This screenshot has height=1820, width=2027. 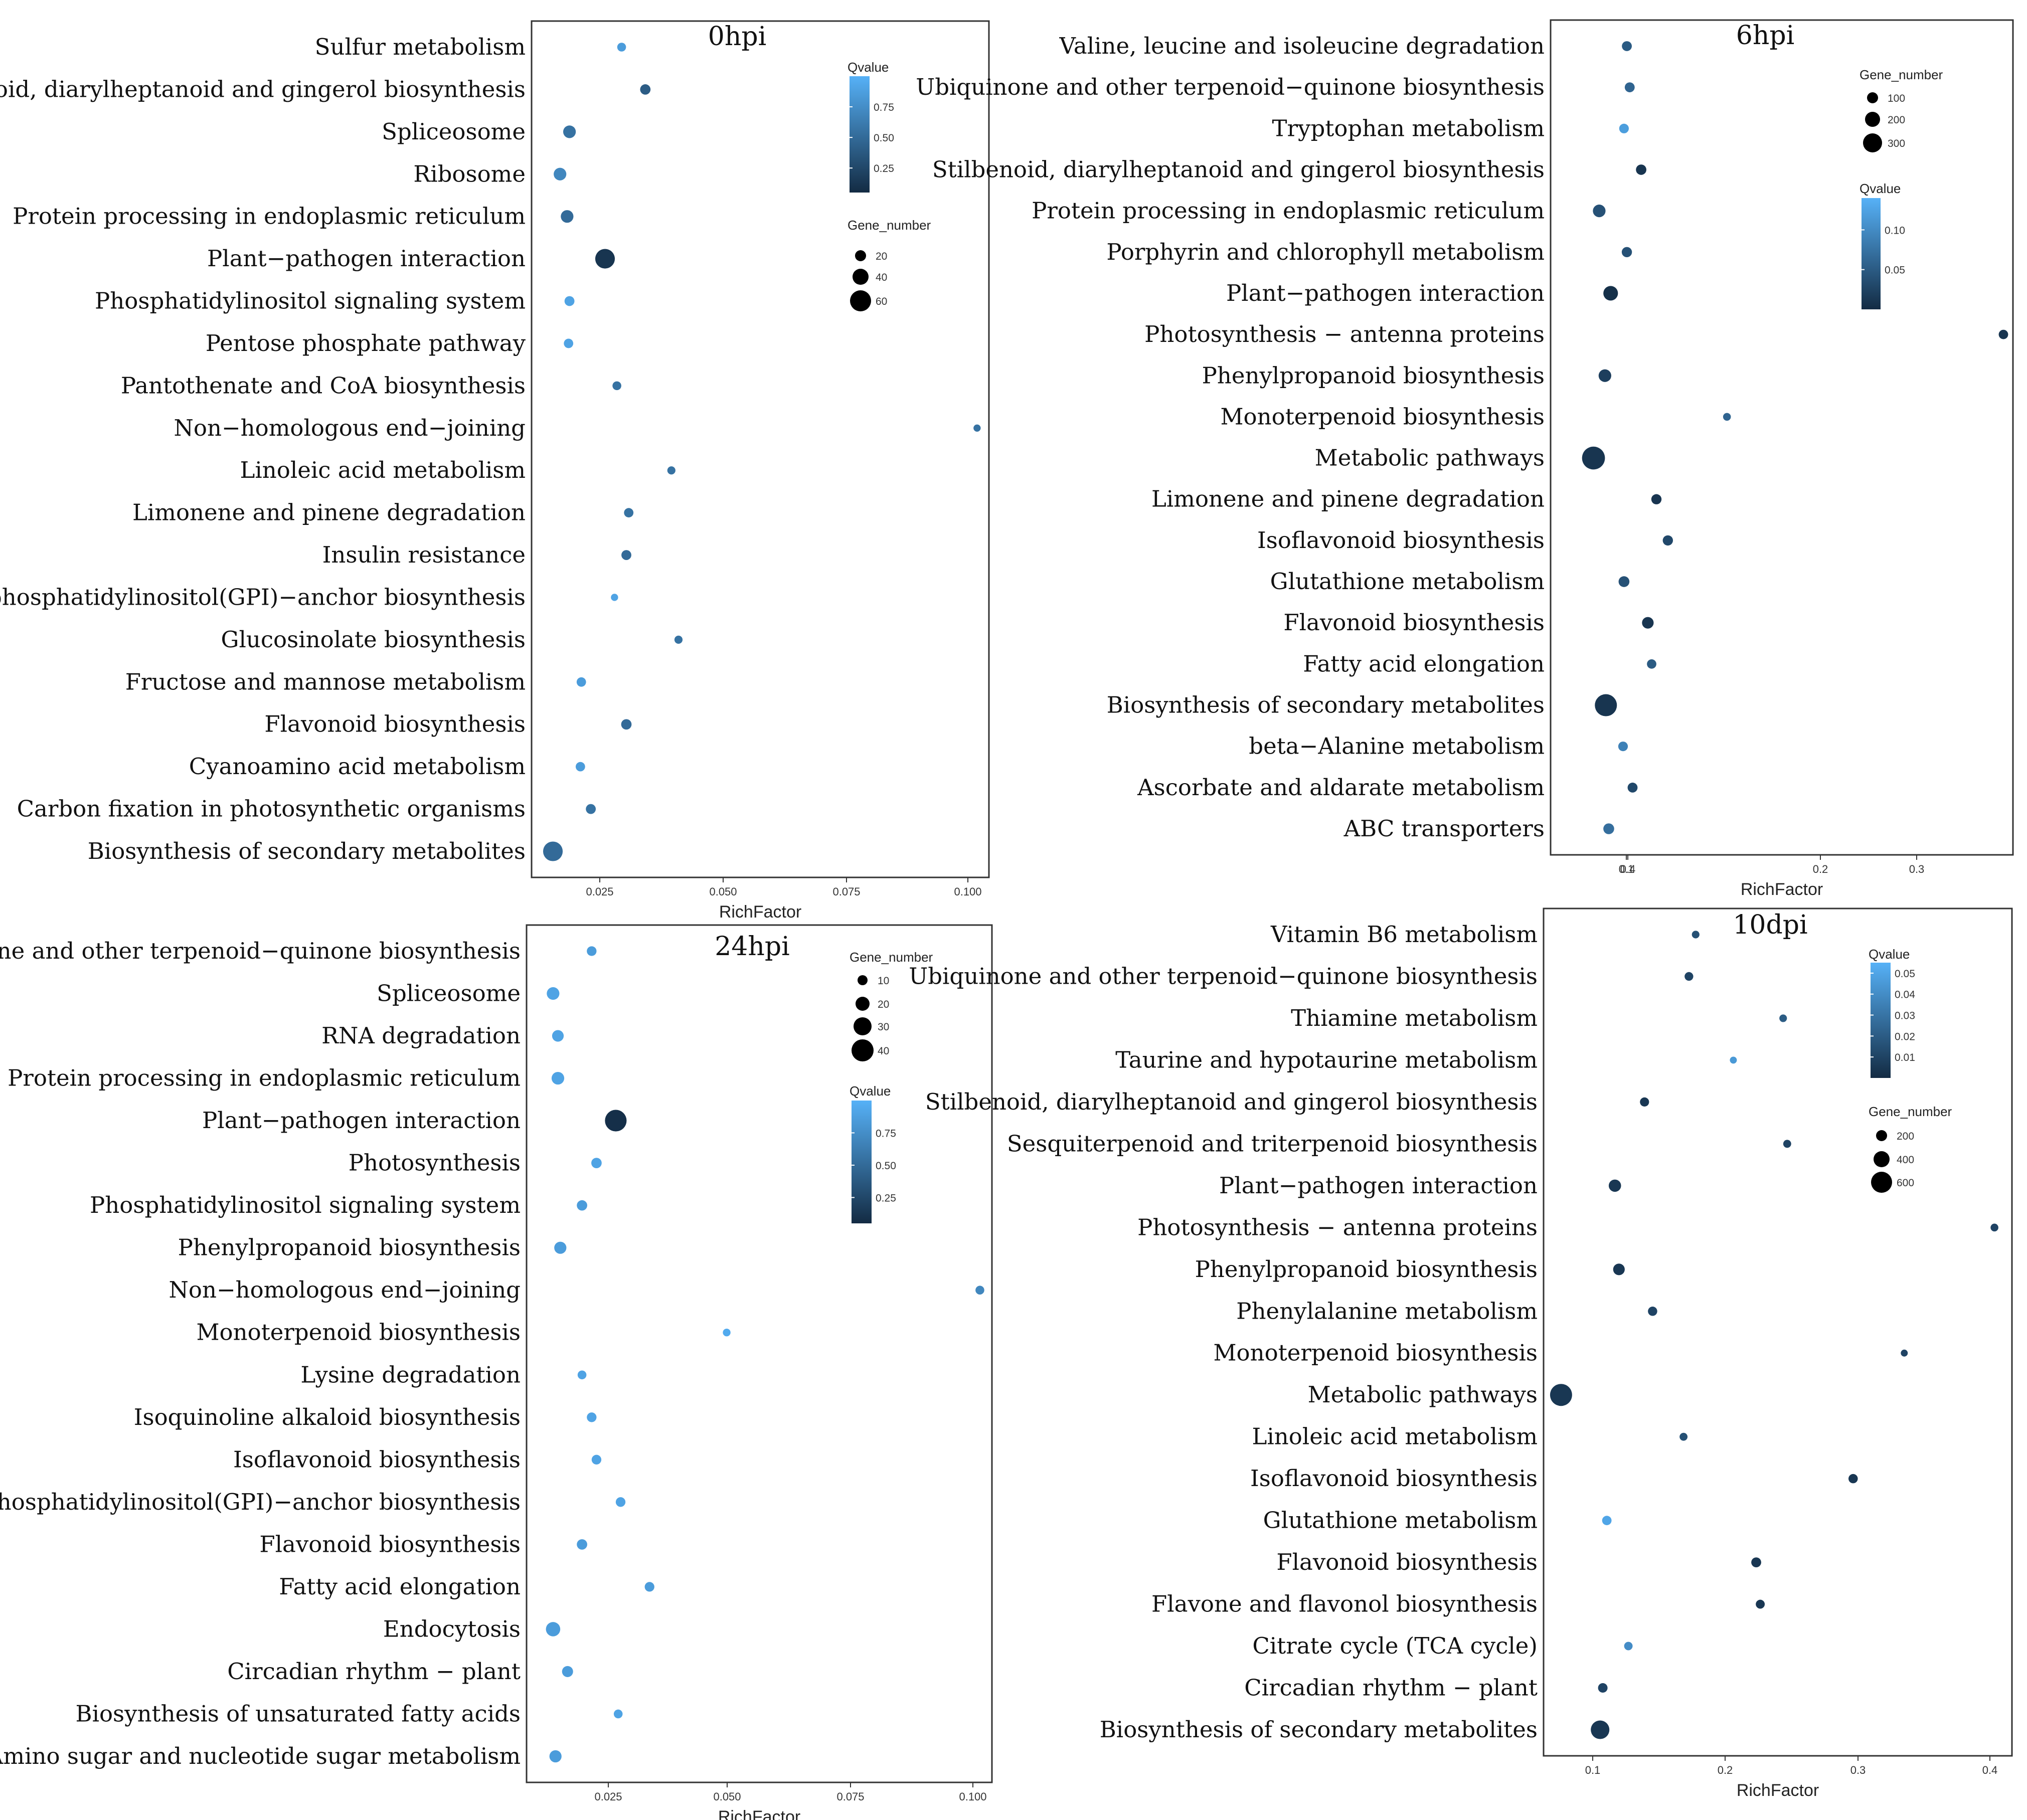 What do you see at coordinates (1897, 98) in the screenshot?
I see `size-legend-label: 100` at bounding box center [1897, 98].